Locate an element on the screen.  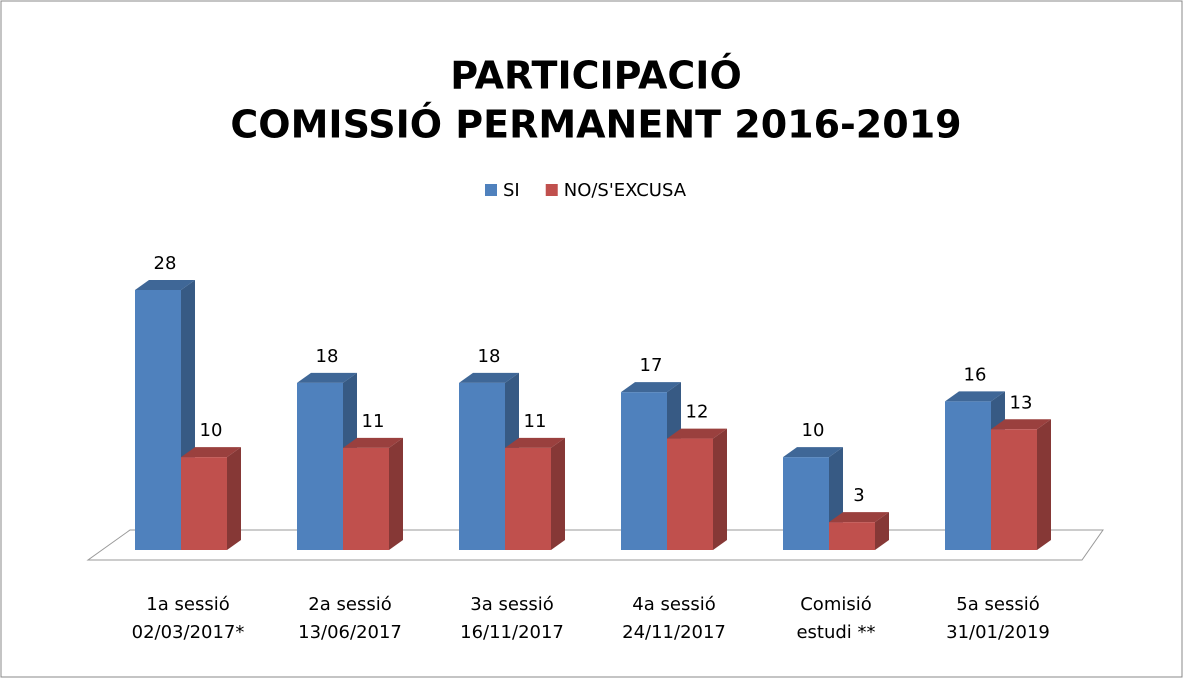
x-tick-label: 16/11/2017 is located at coordinates (512, 632).